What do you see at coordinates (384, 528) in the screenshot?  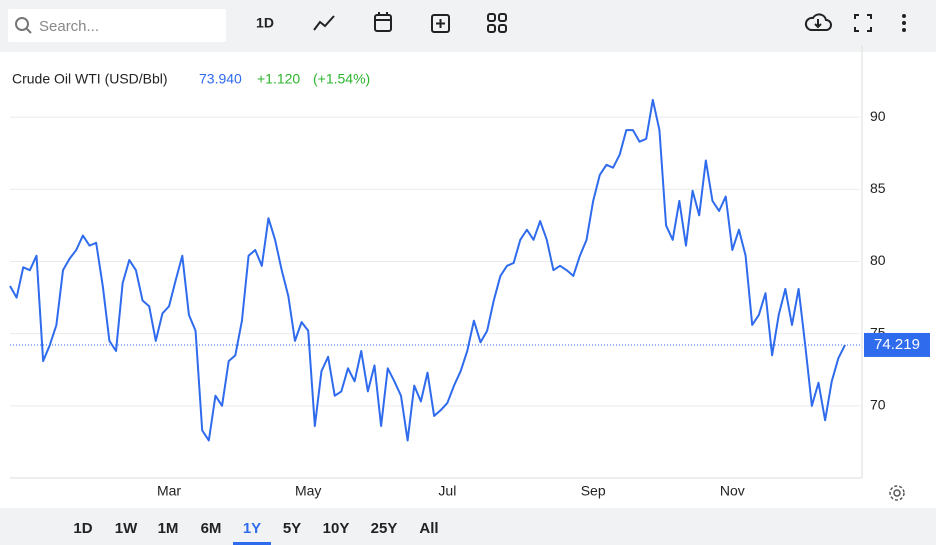 I see `range-tab: 25Y` at bounding box center [384, 528].